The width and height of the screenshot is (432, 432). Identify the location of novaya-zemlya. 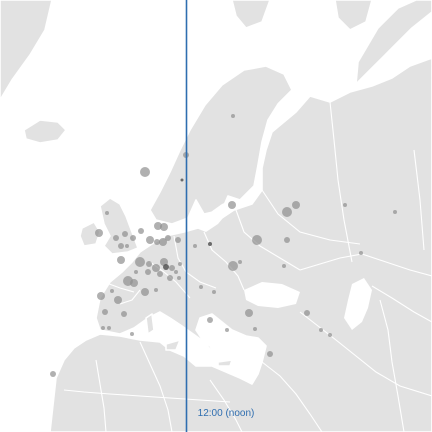
(393, 42).